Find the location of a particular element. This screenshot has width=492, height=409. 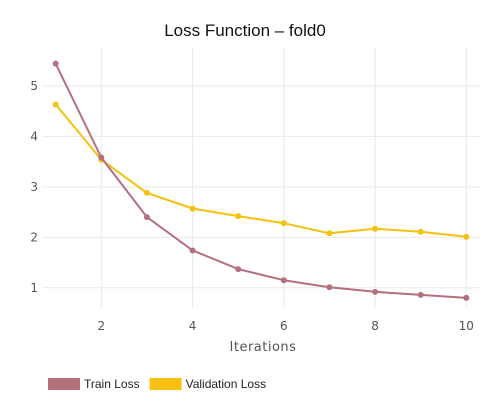

chart-title: Loss Function – fold0 is located at coordinates (245, 30).